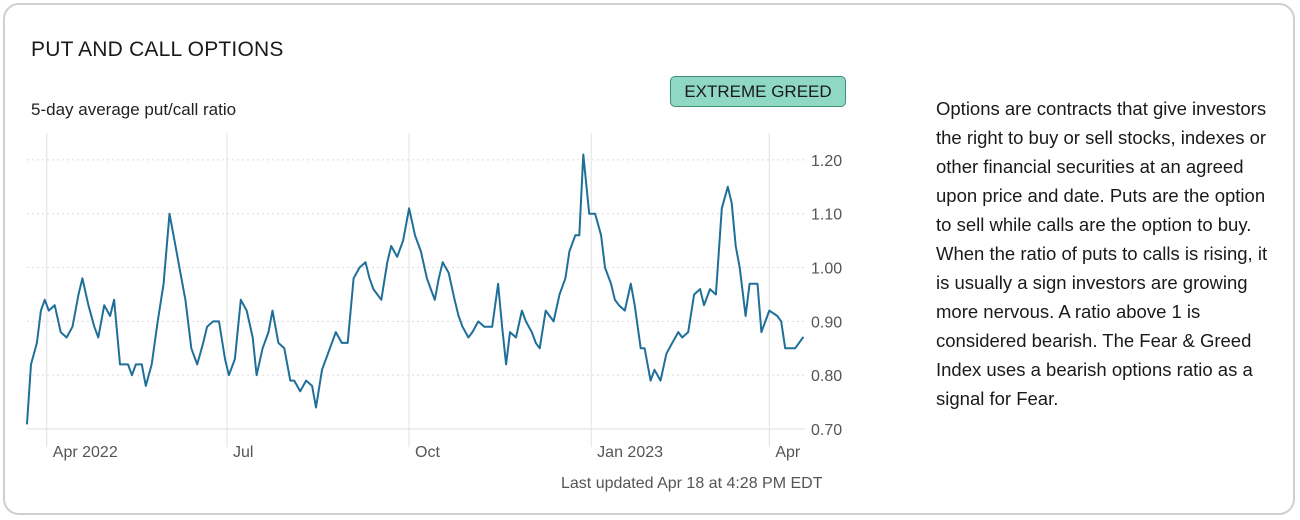 This screenshot has height=520, width=1300. I want to click on y-tick-label: 1.00, so click(826, 269).